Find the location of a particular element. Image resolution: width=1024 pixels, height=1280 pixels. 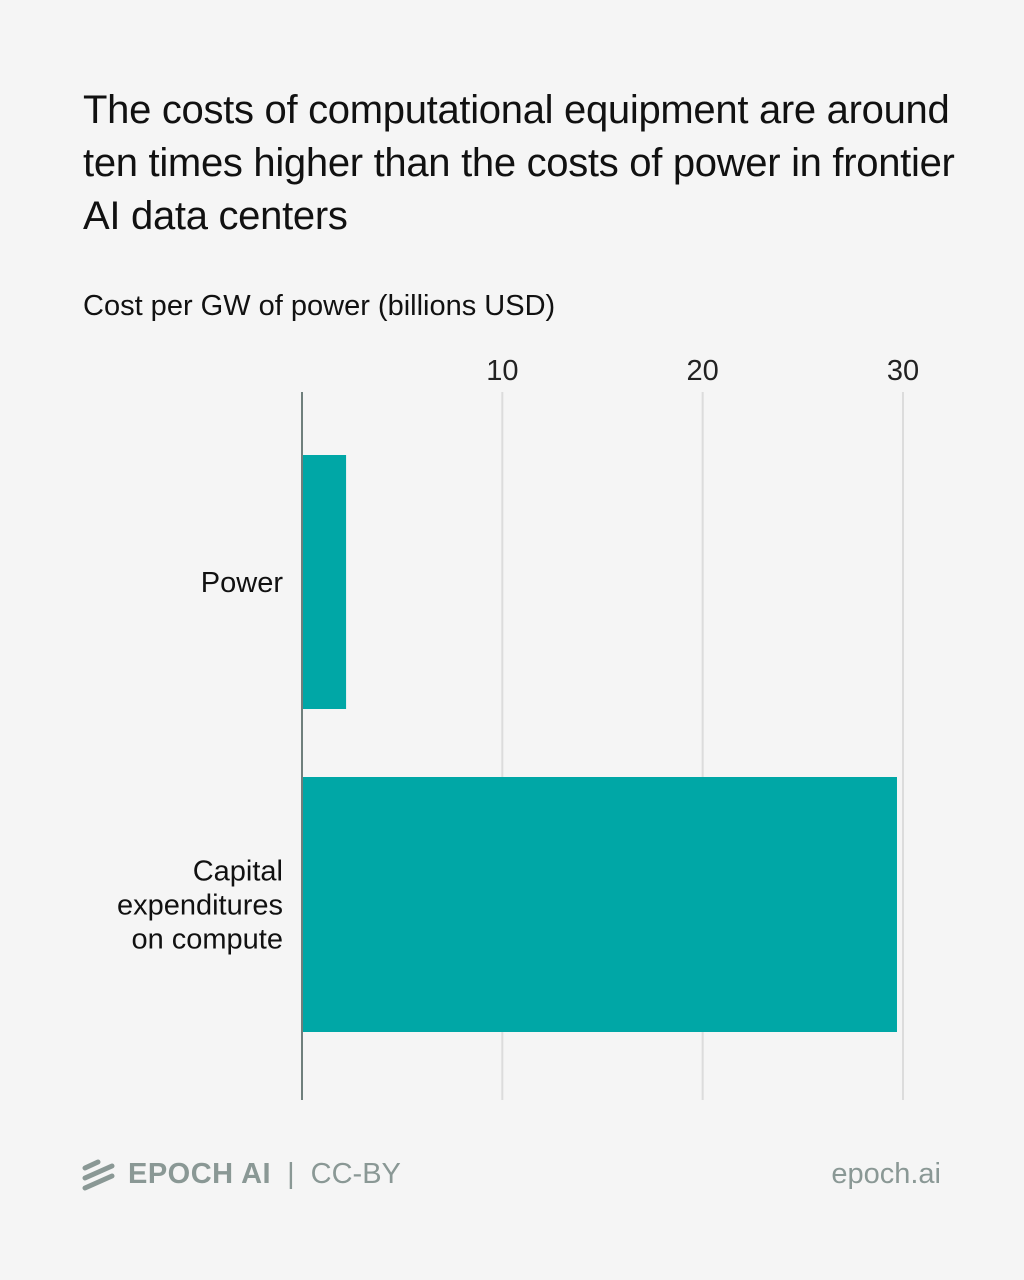

category-label: Capital is located at coordinates (238, 872).